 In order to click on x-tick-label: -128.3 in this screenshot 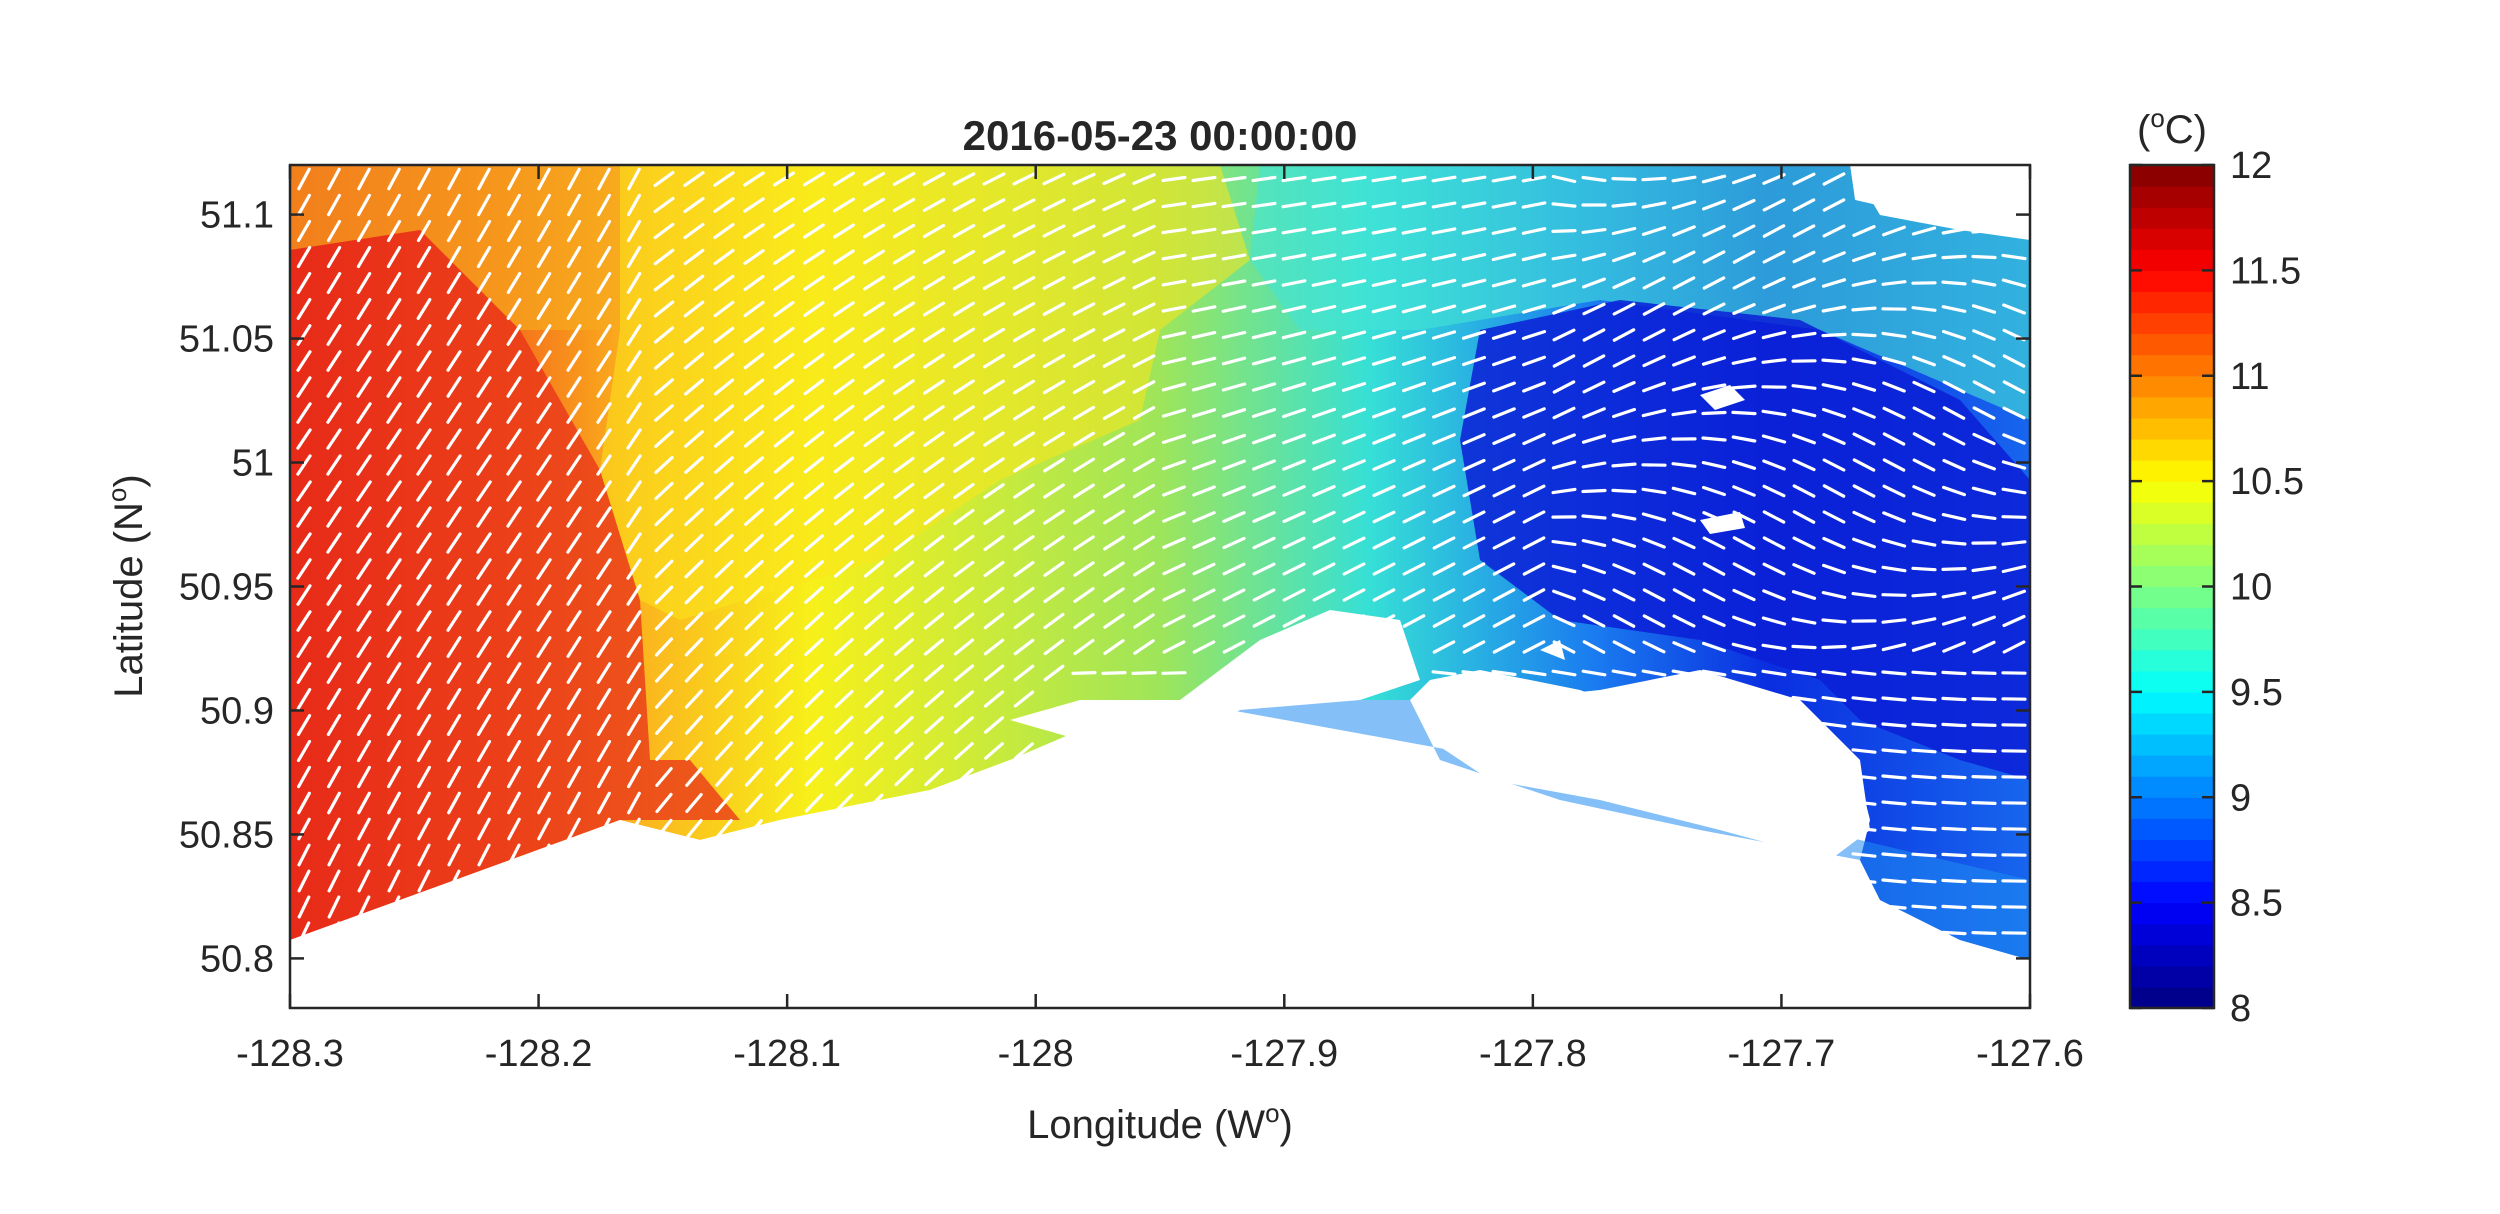, I will do `click(290, 1054)`.